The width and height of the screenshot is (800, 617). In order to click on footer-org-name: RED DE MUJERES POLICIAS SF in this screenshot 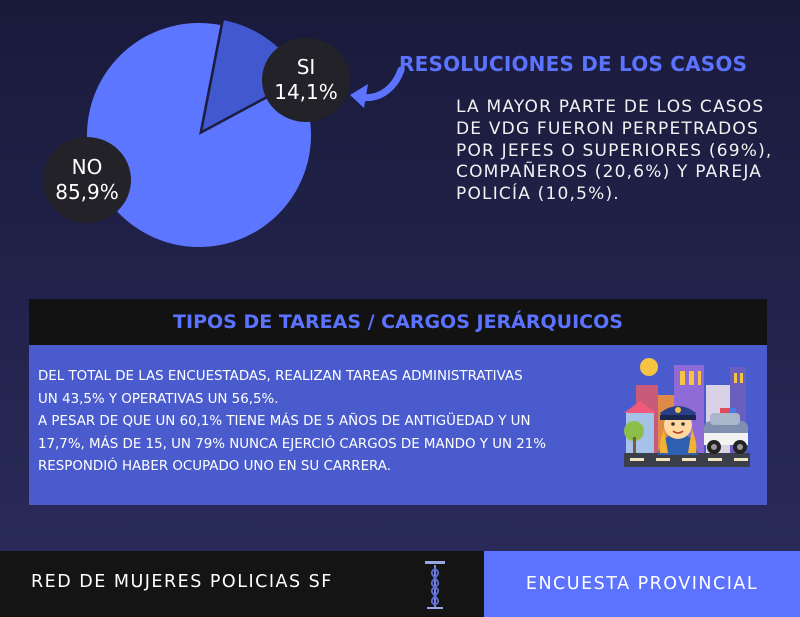, I will do `click(182, 582)`.